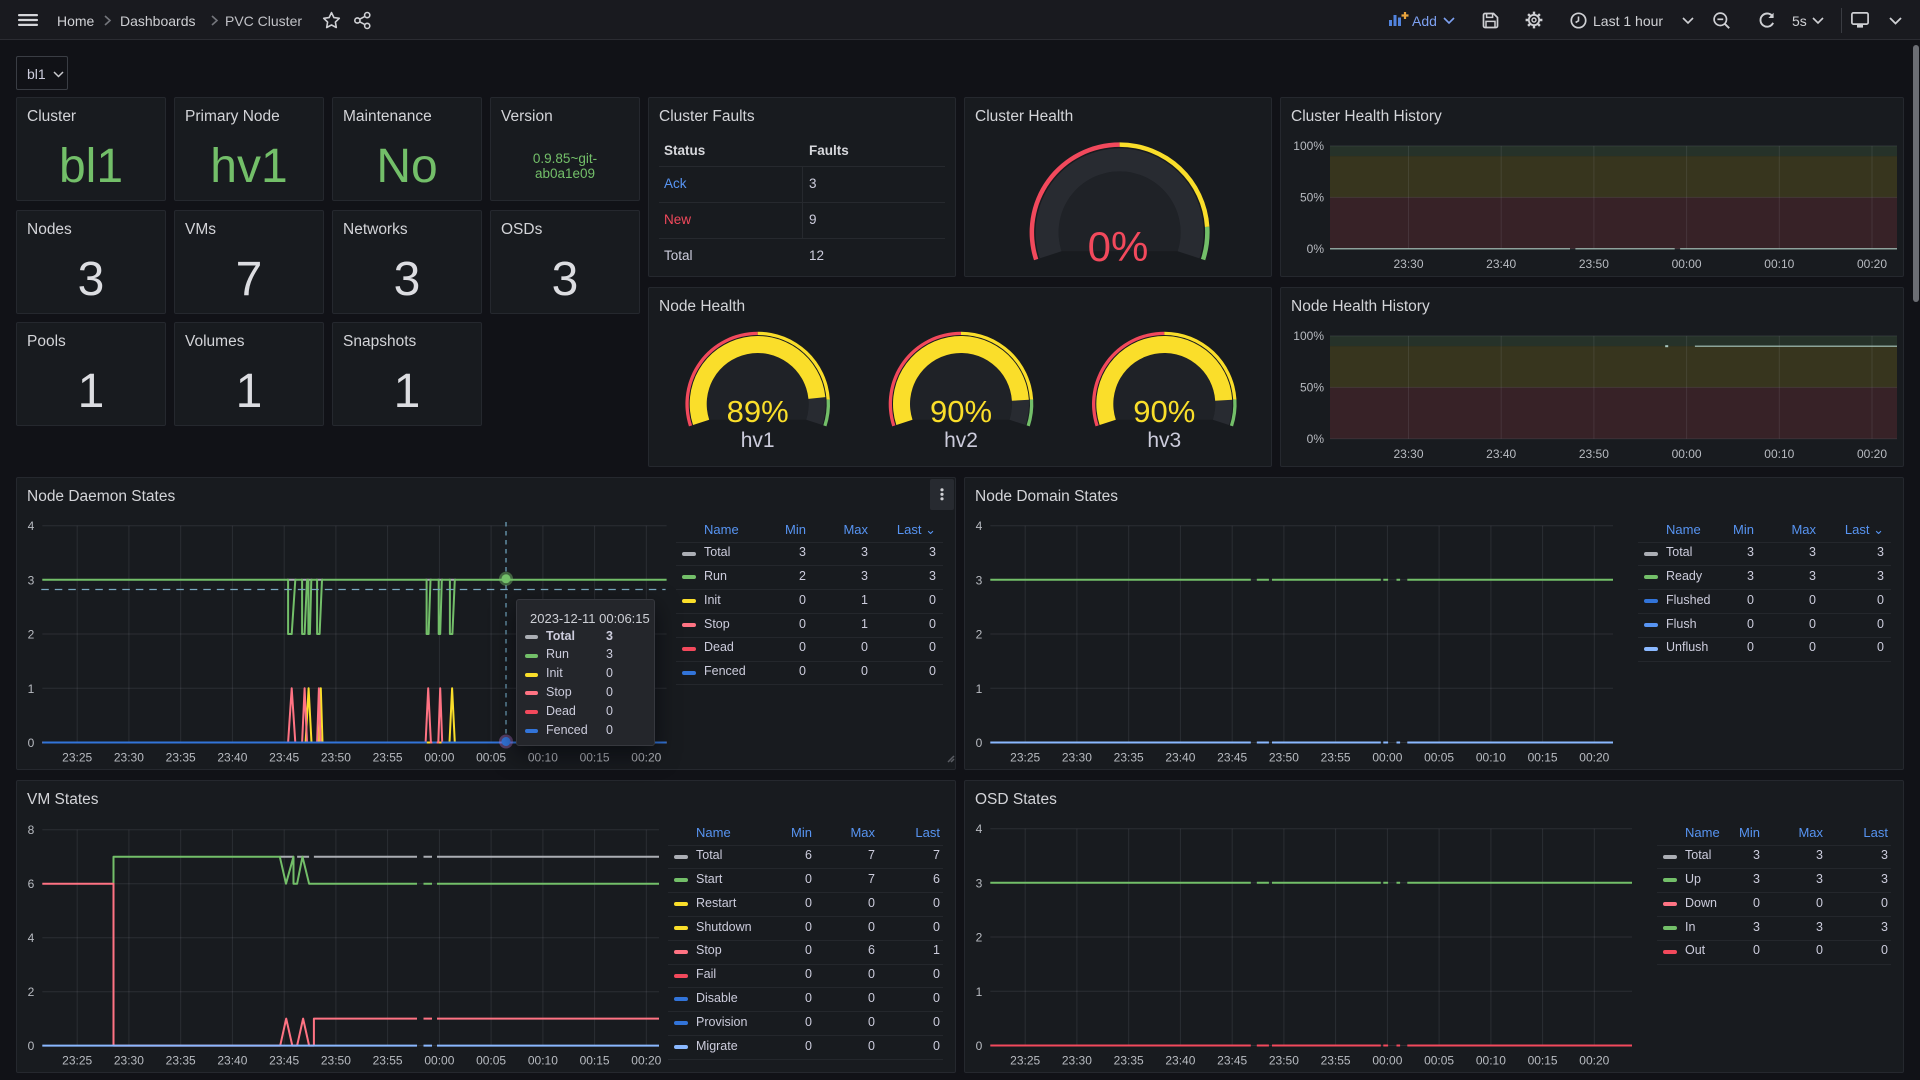 This screenshot has width=1920, height=1080. Describe the element at coordinates (31, 884) in the screenshot. I see `svg-text: 6` at that location.